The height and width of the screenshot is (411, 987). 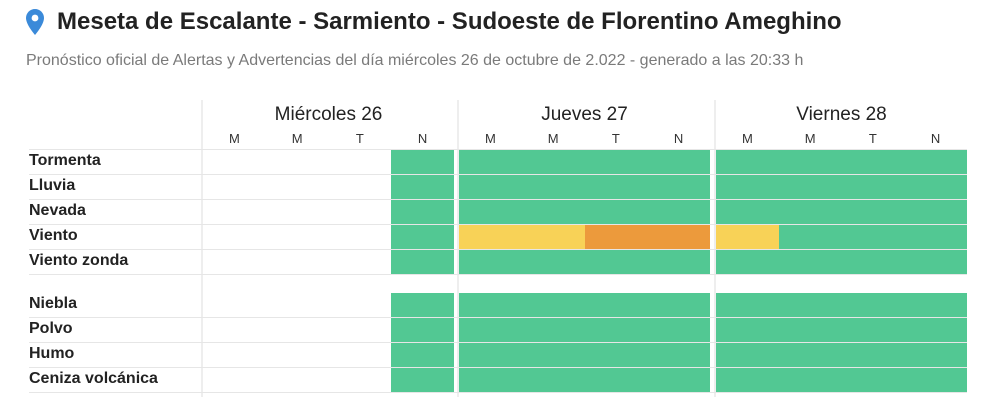 What do you see at coordinates (35, 22) in the screenshot?
I see `location-pin-icon` at bounding box center [35, 22].